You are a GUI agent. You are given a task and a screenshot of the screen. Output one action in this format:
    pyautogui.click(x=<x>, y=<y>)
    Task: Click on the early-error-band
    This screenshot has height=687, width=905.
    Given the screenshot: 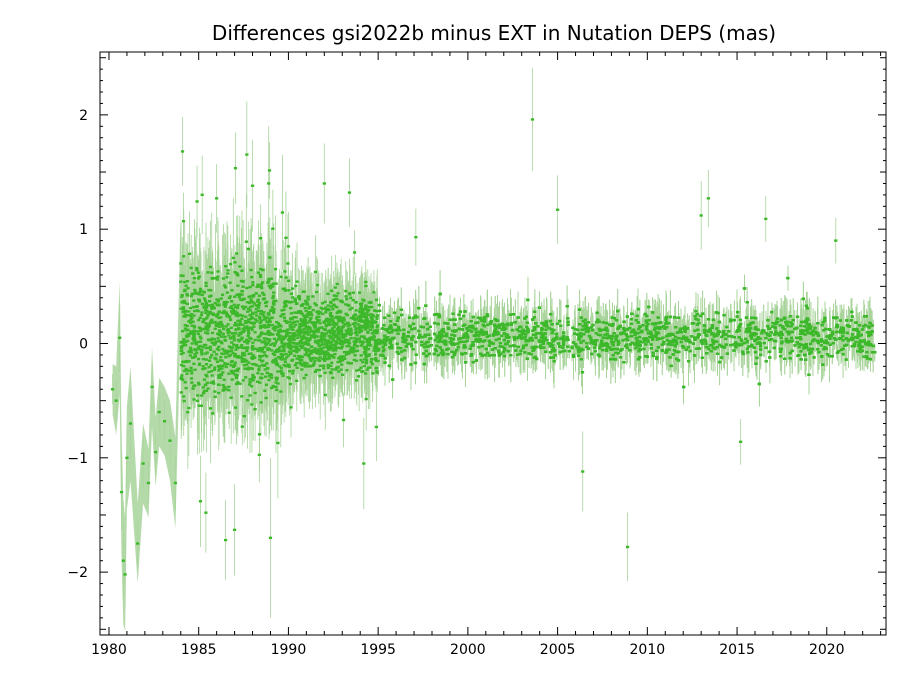 What is the action you would take?
    pyautogui.click(x=146, y=419)
    